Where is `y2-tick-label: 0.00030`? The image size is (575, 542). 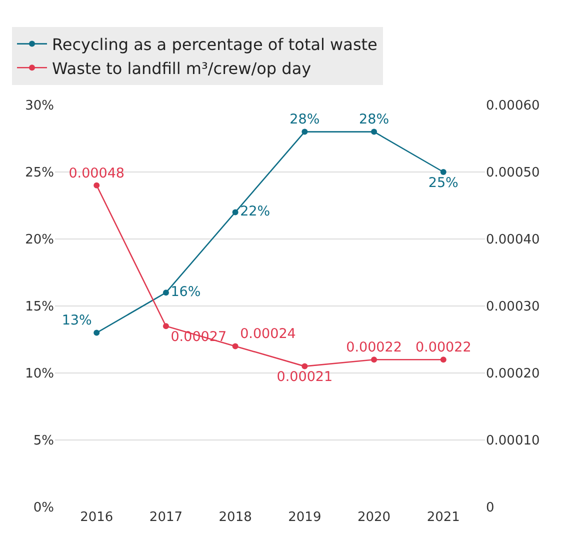 y2-tick-label: 0.00030 is located at coordinates (513, 307).